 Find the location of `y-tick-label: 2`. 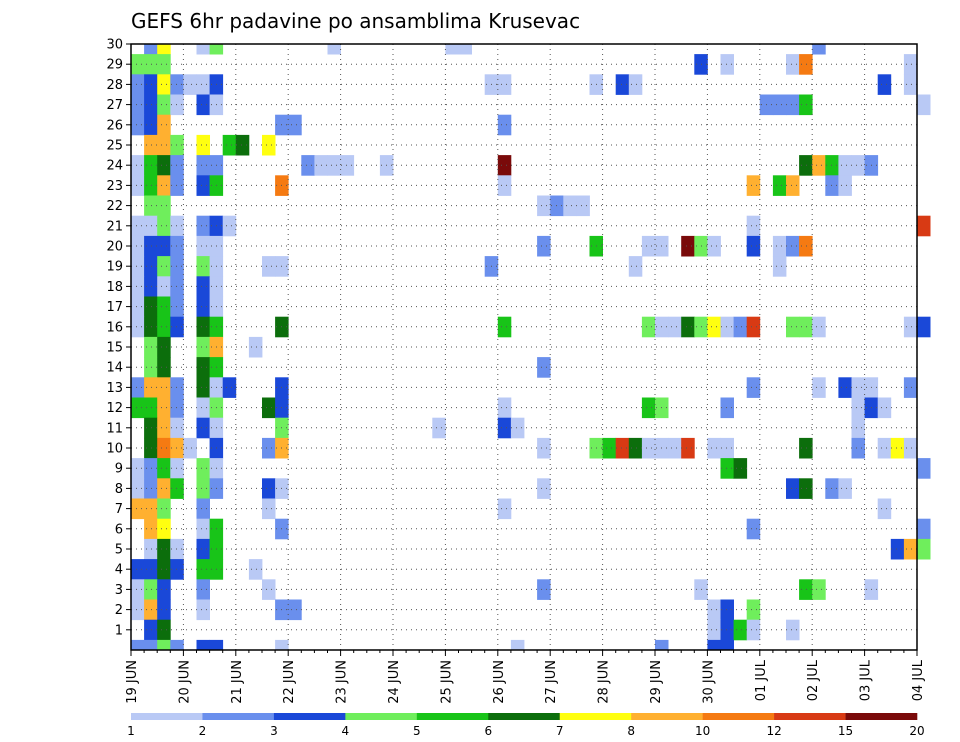

y-tick-label: 2 is located at coordinates (119, 610).